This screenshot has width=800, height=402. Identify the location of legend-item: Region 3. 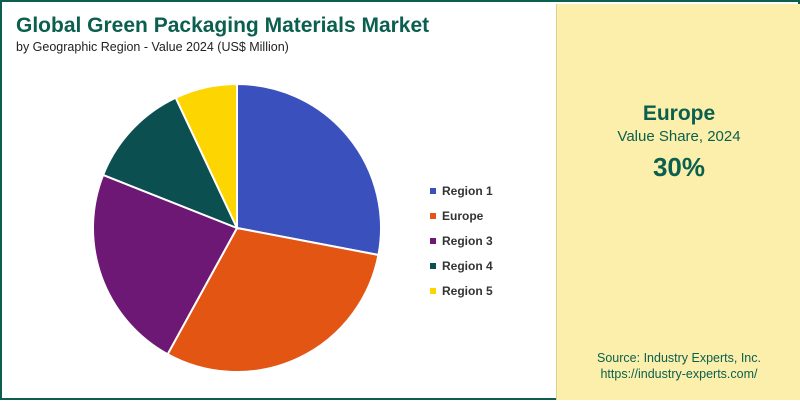
(461, 240).